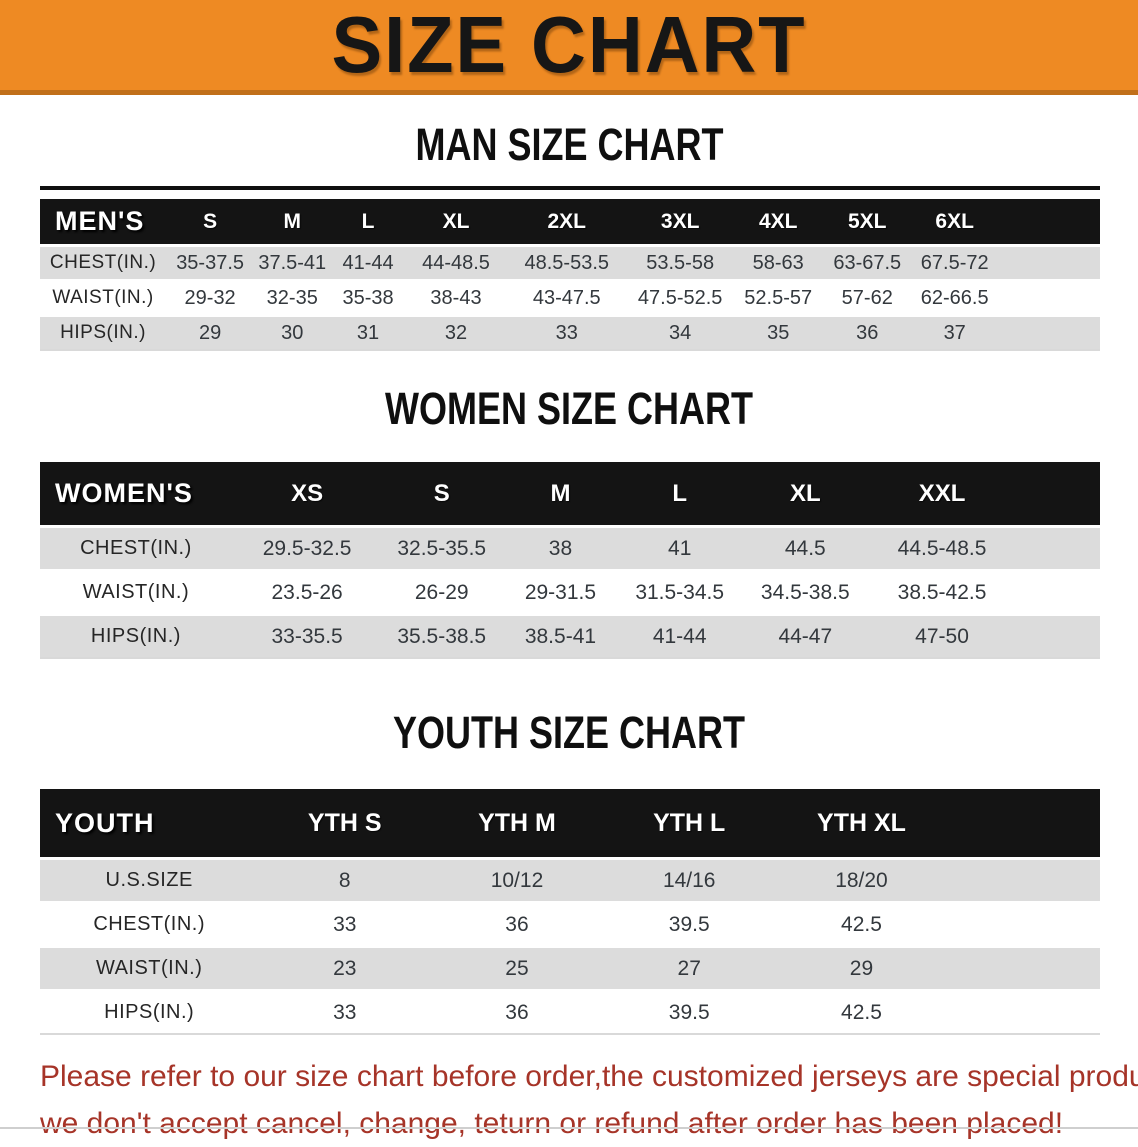 The width and height of the screenshot is (1138, 1147). What do you see at coordinates (942, 548) in the screenshot?
I see `value-cell: 44.5-48.5` at bounding box center [942, 548].